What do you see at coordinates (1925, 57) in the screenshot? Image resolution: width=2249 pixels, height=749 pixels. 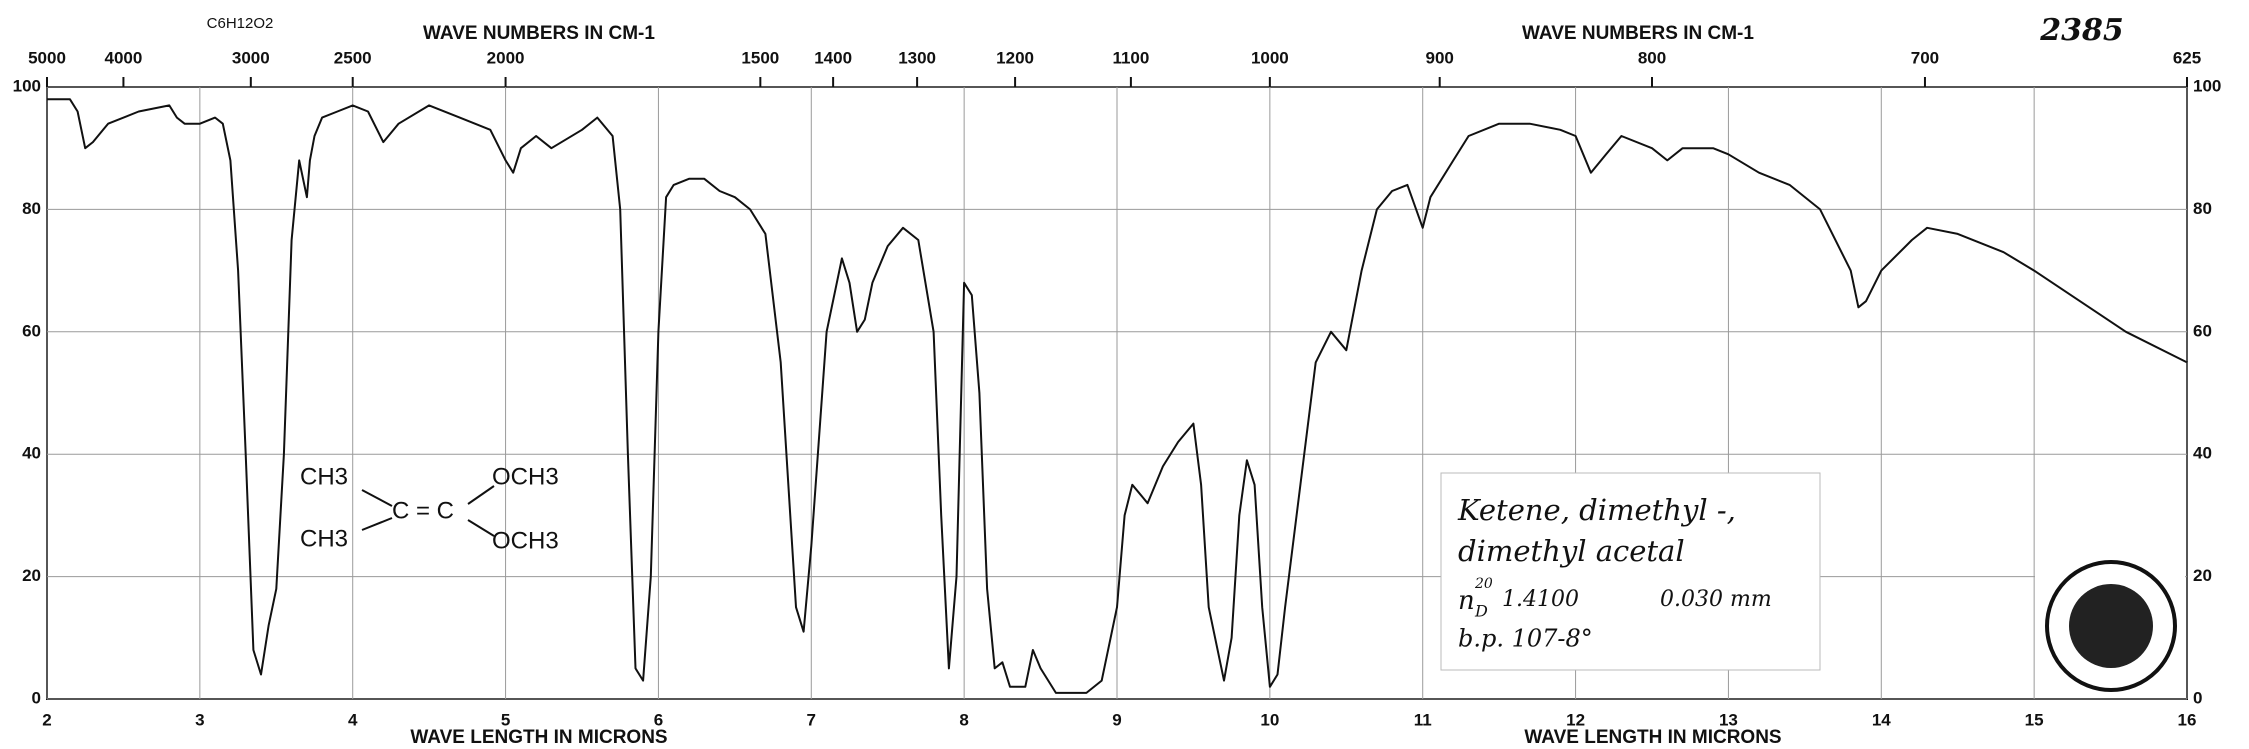 I see `x2-tick-label: 700` at bounding box center [1925, 57].